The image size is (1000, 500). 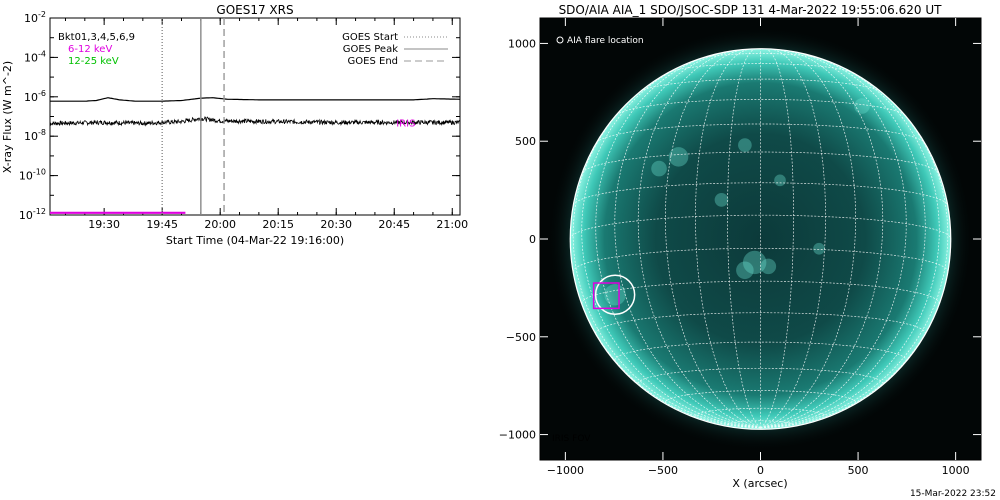 What do you see at coordinates (35, 135) in the screenshot?
I see `goes-y-tick-label: 10⁻⁸` at bounding box center [35, 135].